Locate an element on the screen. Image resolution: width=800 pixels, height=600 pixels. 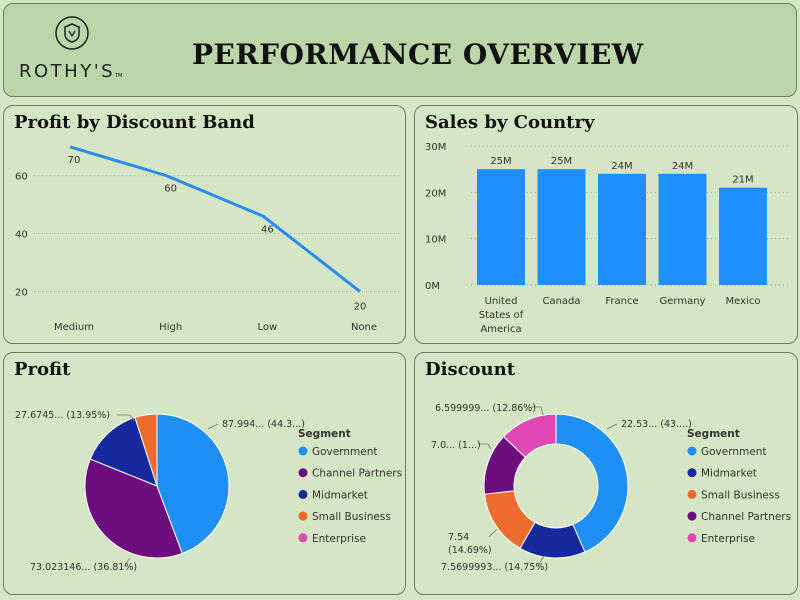
profit-title: Profit is located at coordinates (42, 369).